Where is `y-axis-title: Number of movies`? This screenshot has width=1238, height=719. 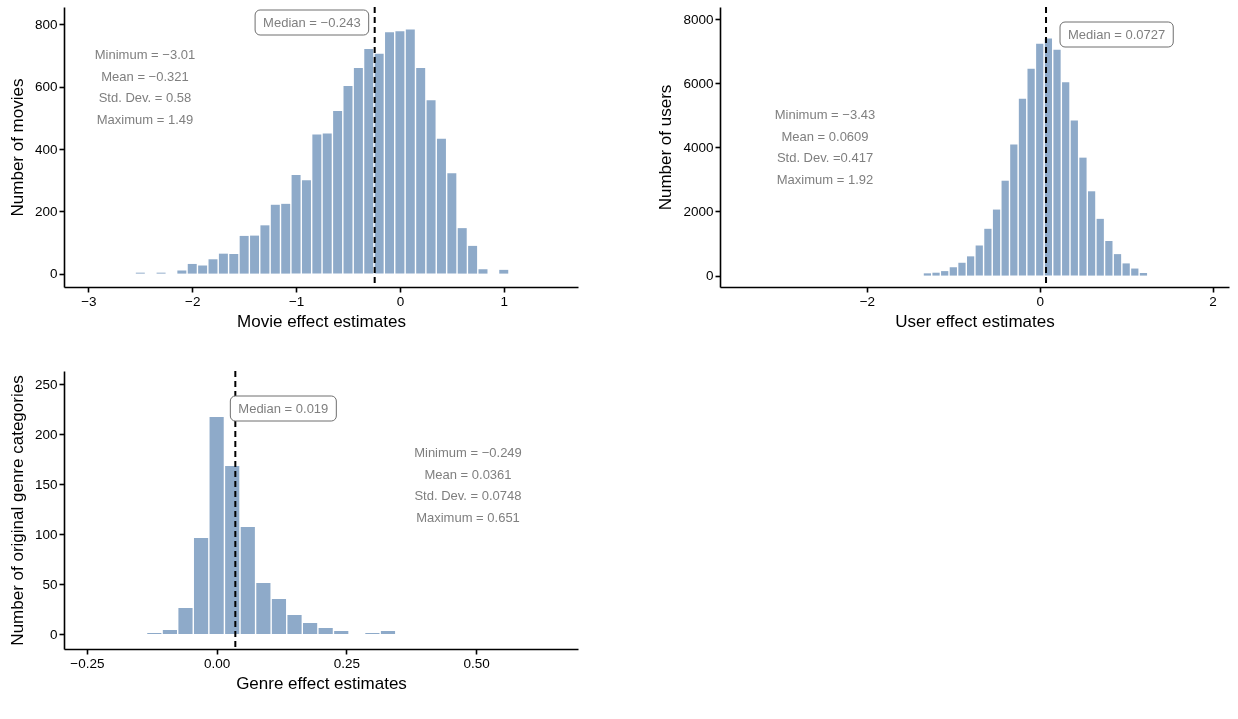
y-axis-title: Number of movies is located at coordinates (17, 147).